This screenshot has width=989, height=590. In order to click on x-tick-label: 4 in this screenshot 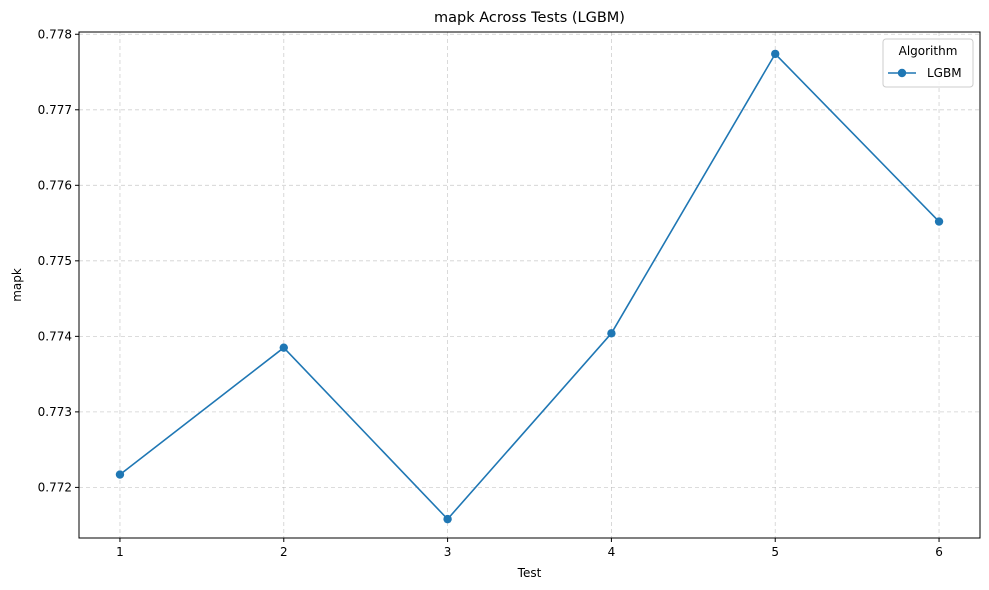, I will do `click(612, 552)`.